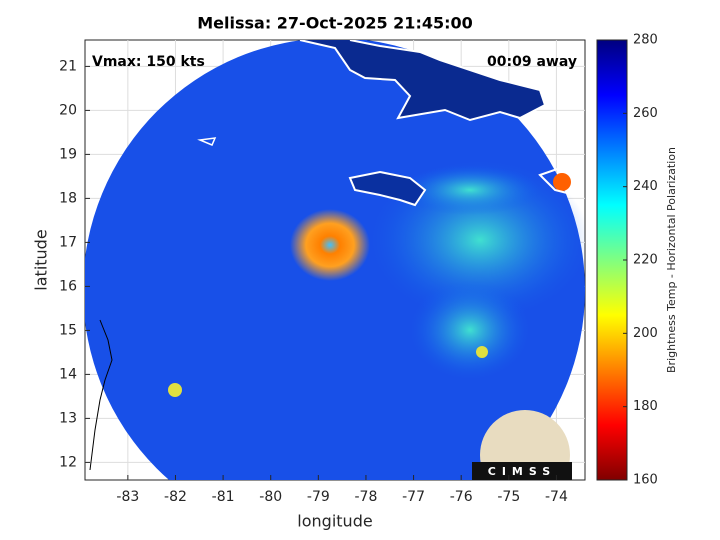 The height and width of the screenshot is (540, 720). Describe the element at coordinates (612, 260) in the screenshot. I see `colorbar` at that location.